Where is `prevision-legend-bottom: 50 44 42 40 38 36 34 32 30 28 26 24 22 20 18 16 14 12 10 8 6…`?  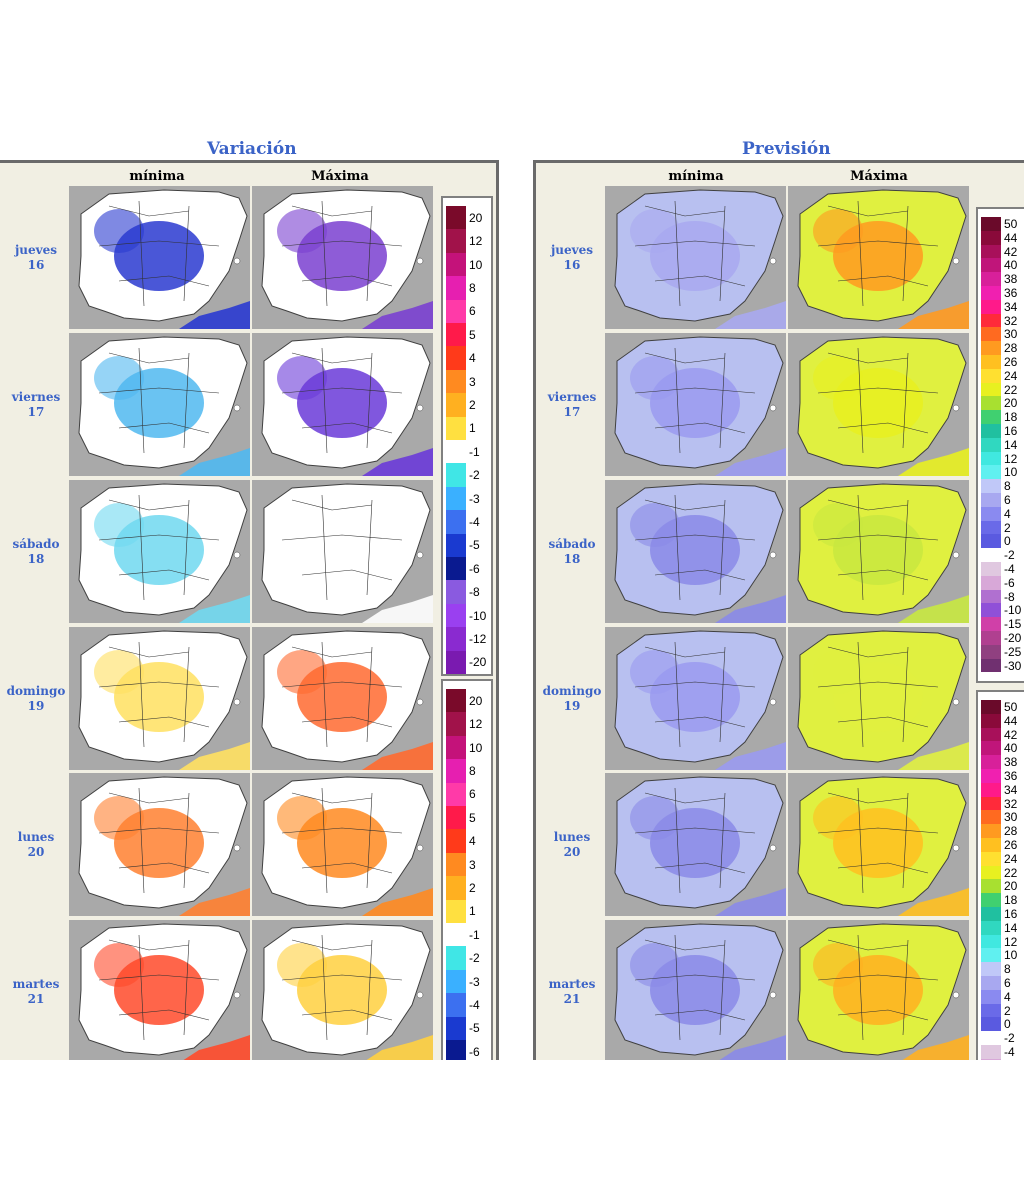
prevision-legend-bottom: 50 44 42 40 38 36 34 32 30 28 26 24 22 20 18 16 14 12 10 8 6… is located at coordinates (1000, 875).